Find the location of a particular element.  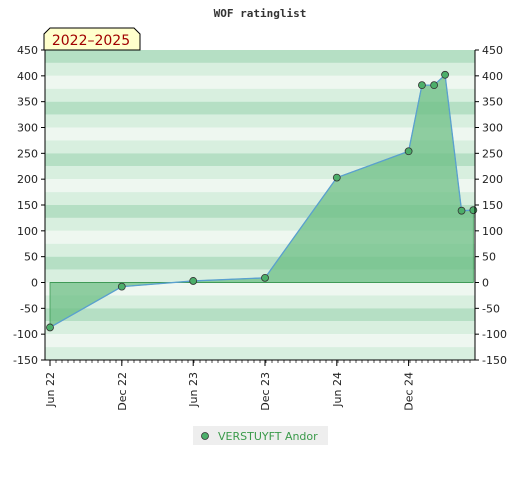

legend-box is located at coordinates (260, 435).